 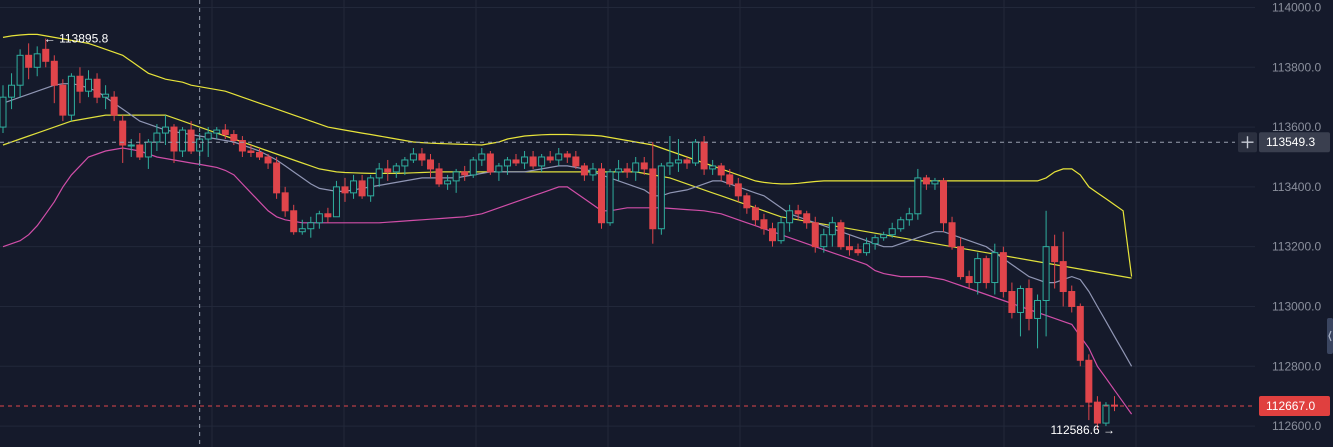 I want to click on y-tick-label: 113600.0, so click(x=1296, y=127).